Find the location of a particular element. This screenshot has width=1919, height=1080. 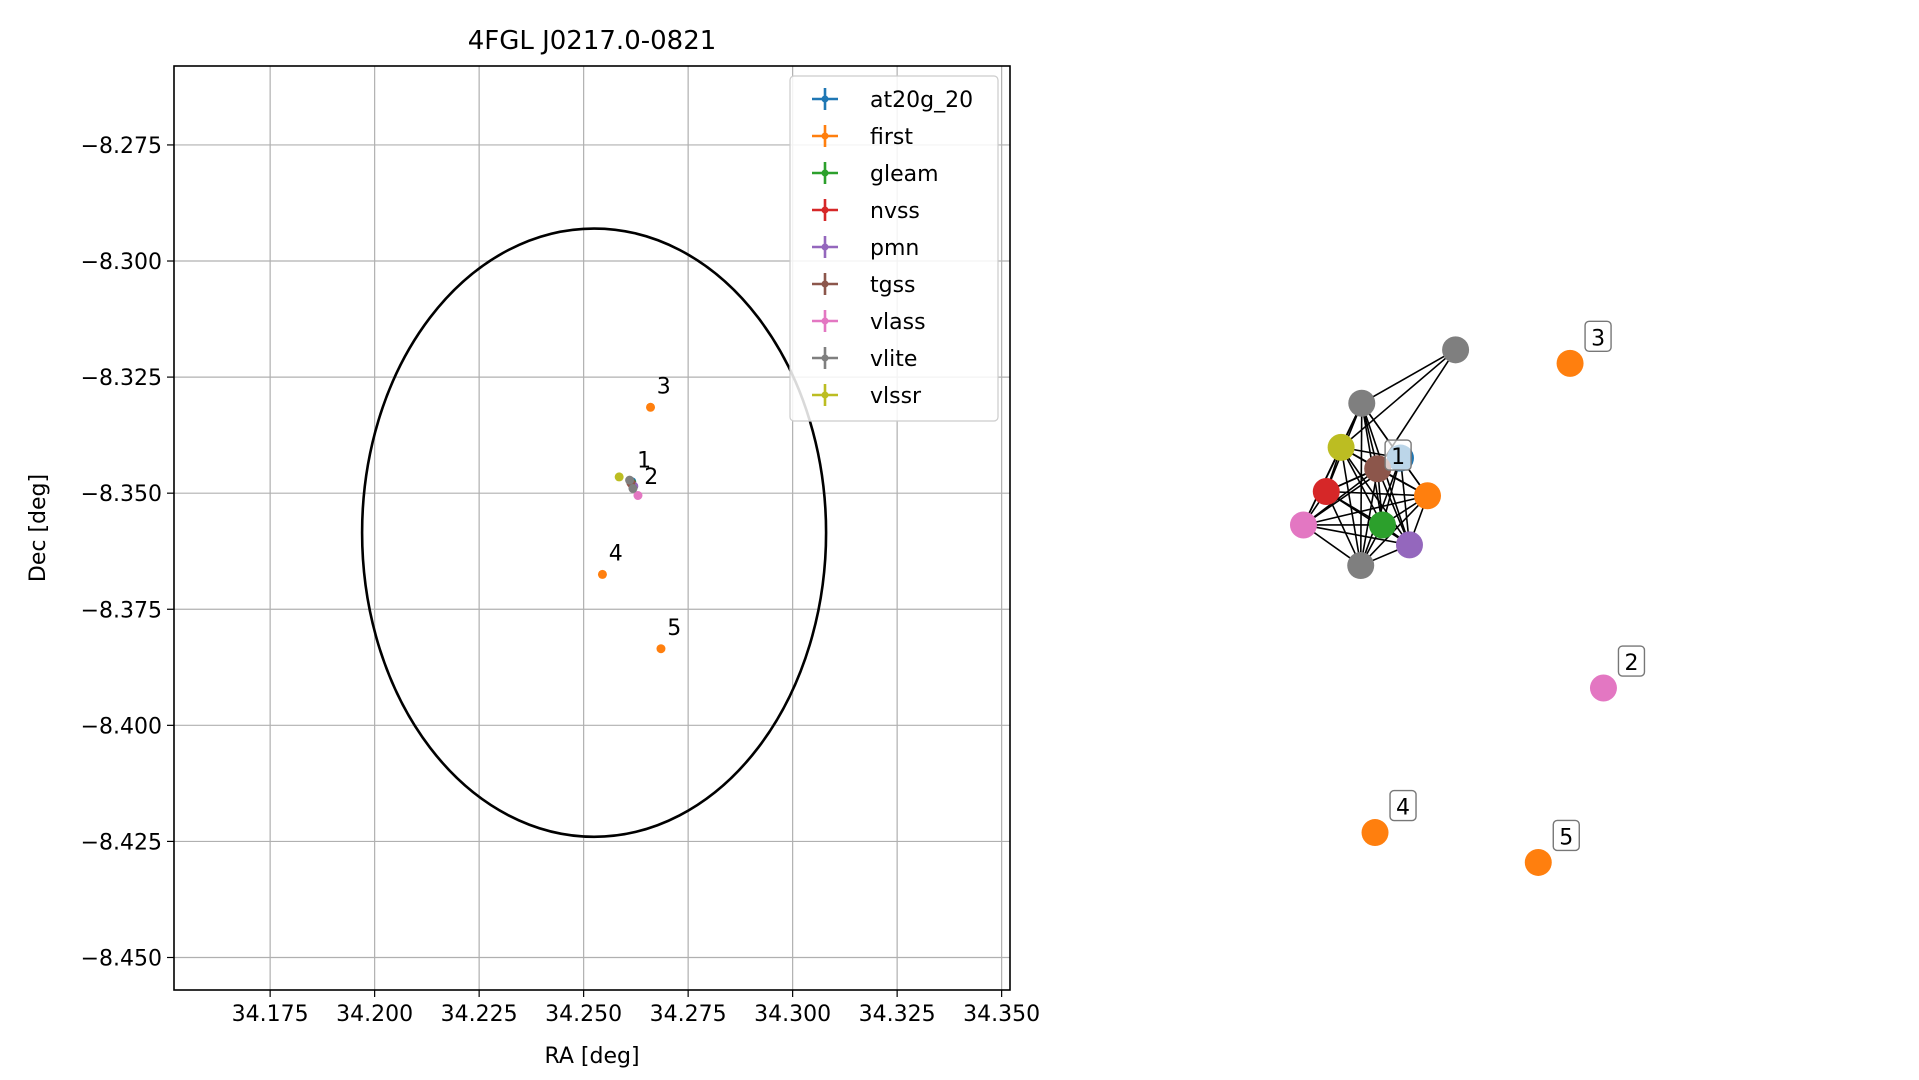

graph-node-label-text: 5 is located at coordinates (1566, 837).